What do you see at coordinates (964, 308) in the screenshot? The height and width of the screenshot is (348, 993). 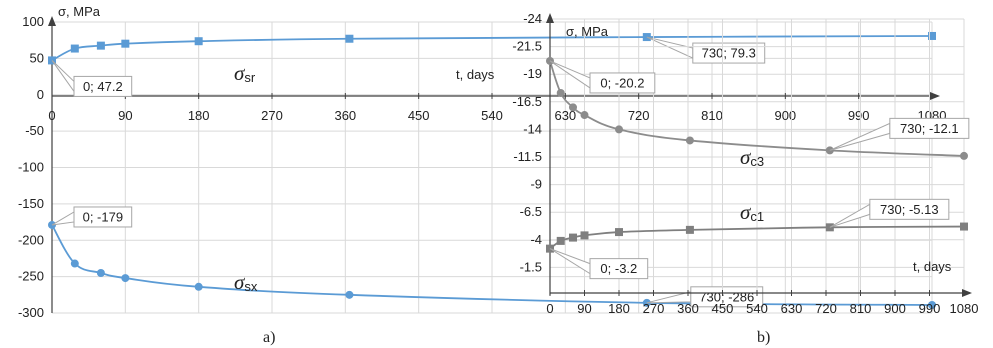 I see `x-tick-label: 1080` at bounding box center [964, 308].